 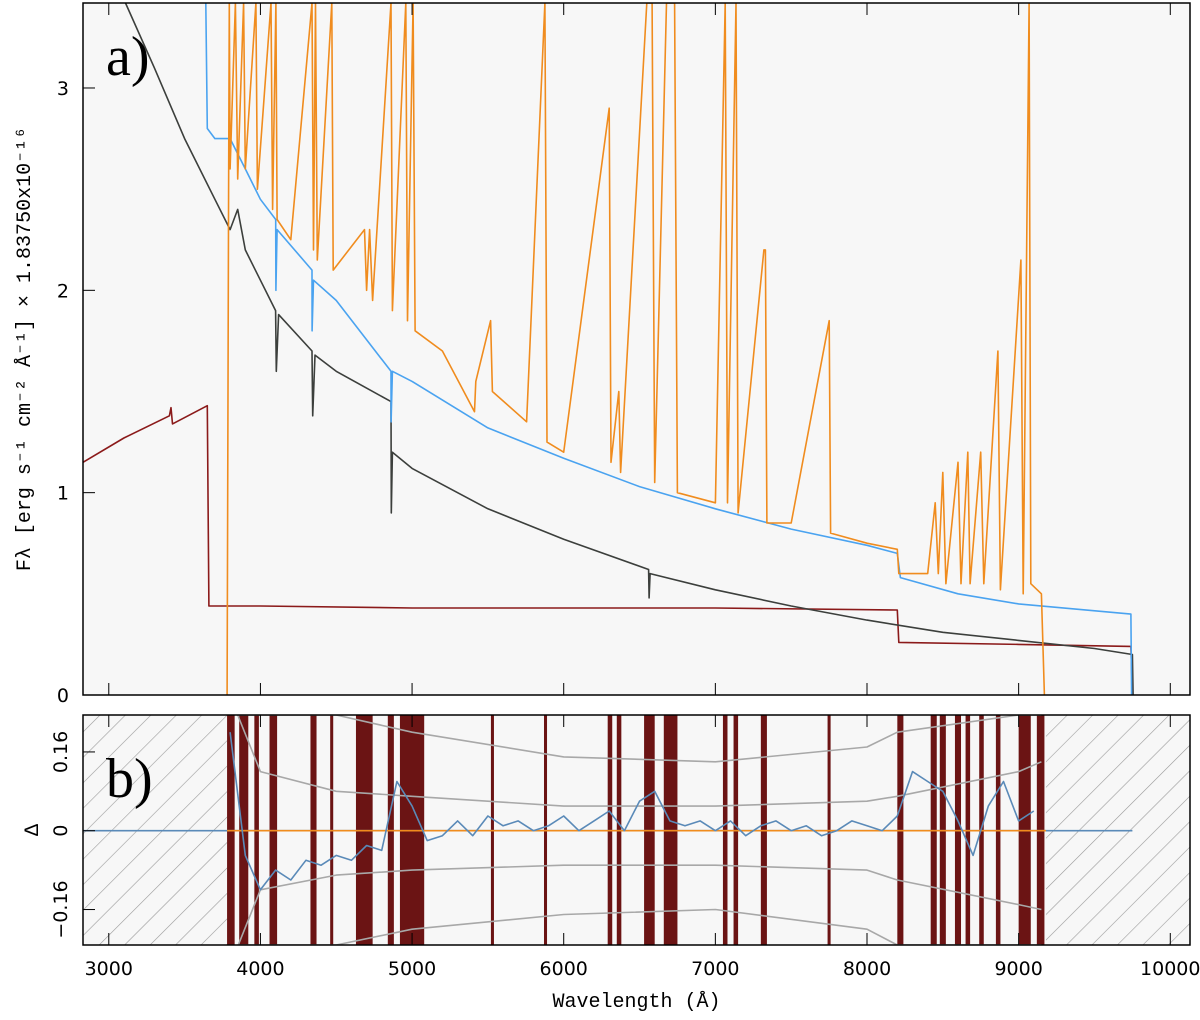 What do you see at coordinates (636, 1002) in the screenshot?
I see `x-axis-label: Wavelength (Å)` at bounding box center [636, 1002].